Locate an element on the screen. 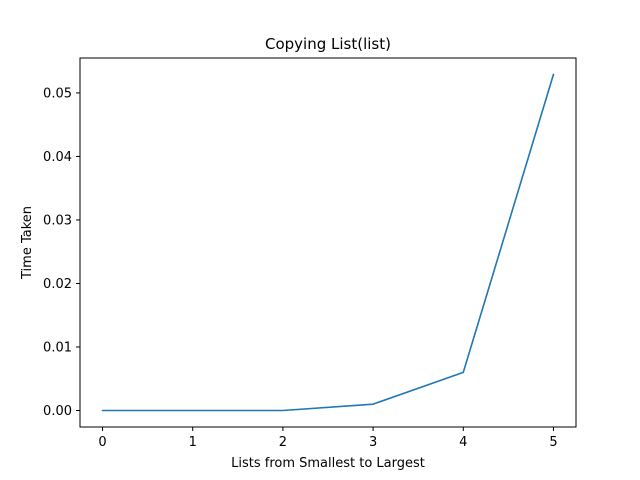 Image resolution: width=640 pixels, height=480 pixels. y-tick-label: 0.02 is located at coordinates (57, 284).